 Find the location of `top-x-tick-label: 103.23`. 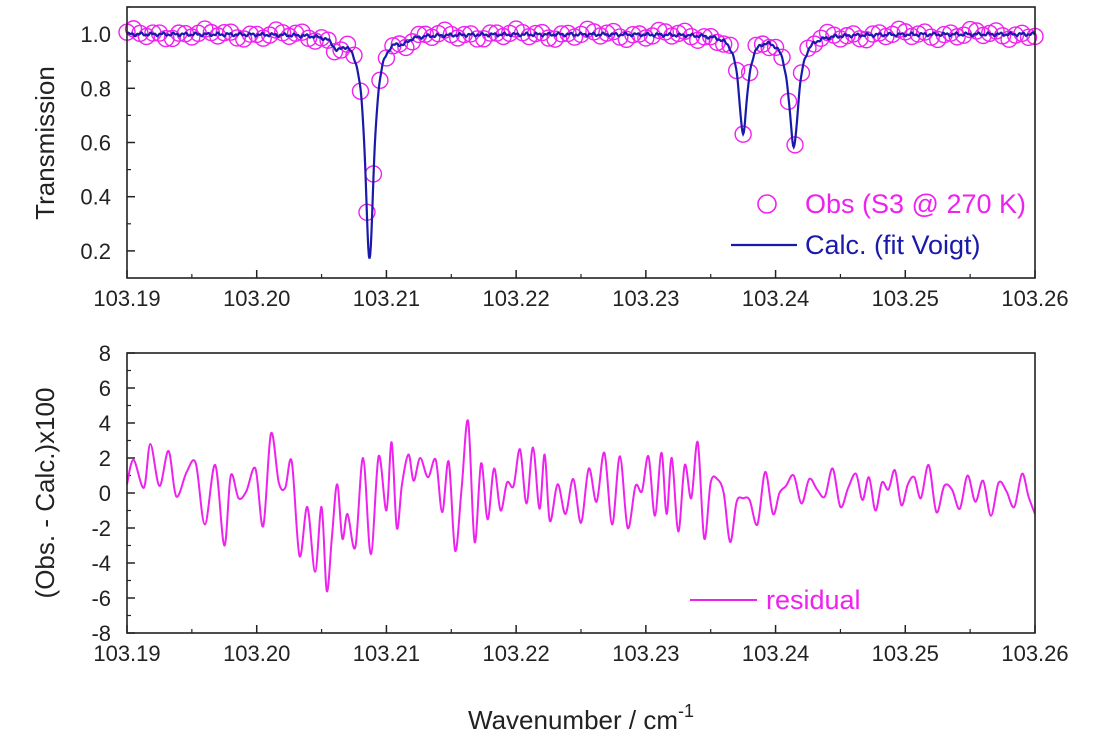

top-x-tick-label: 103.23 is located at coordinates (645, 298).